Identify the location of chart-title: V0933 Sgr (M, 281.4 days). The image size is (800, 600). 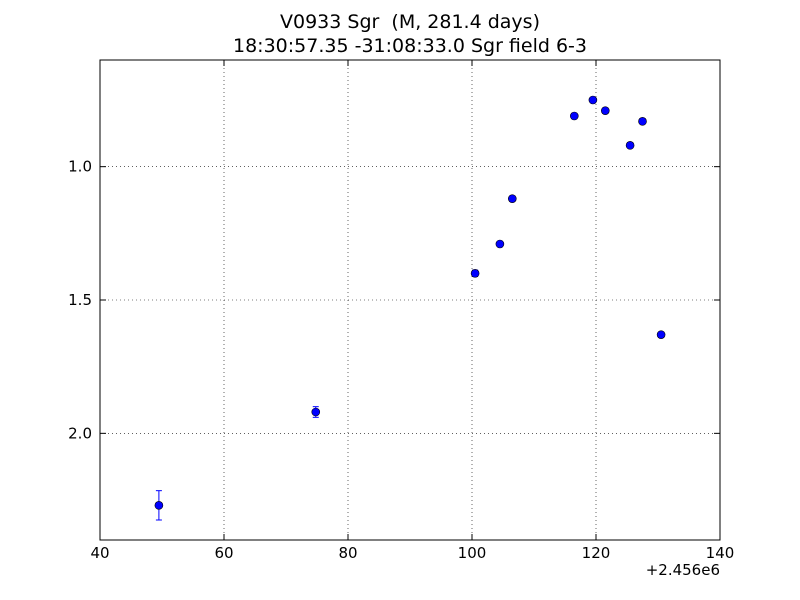
(410, 22).